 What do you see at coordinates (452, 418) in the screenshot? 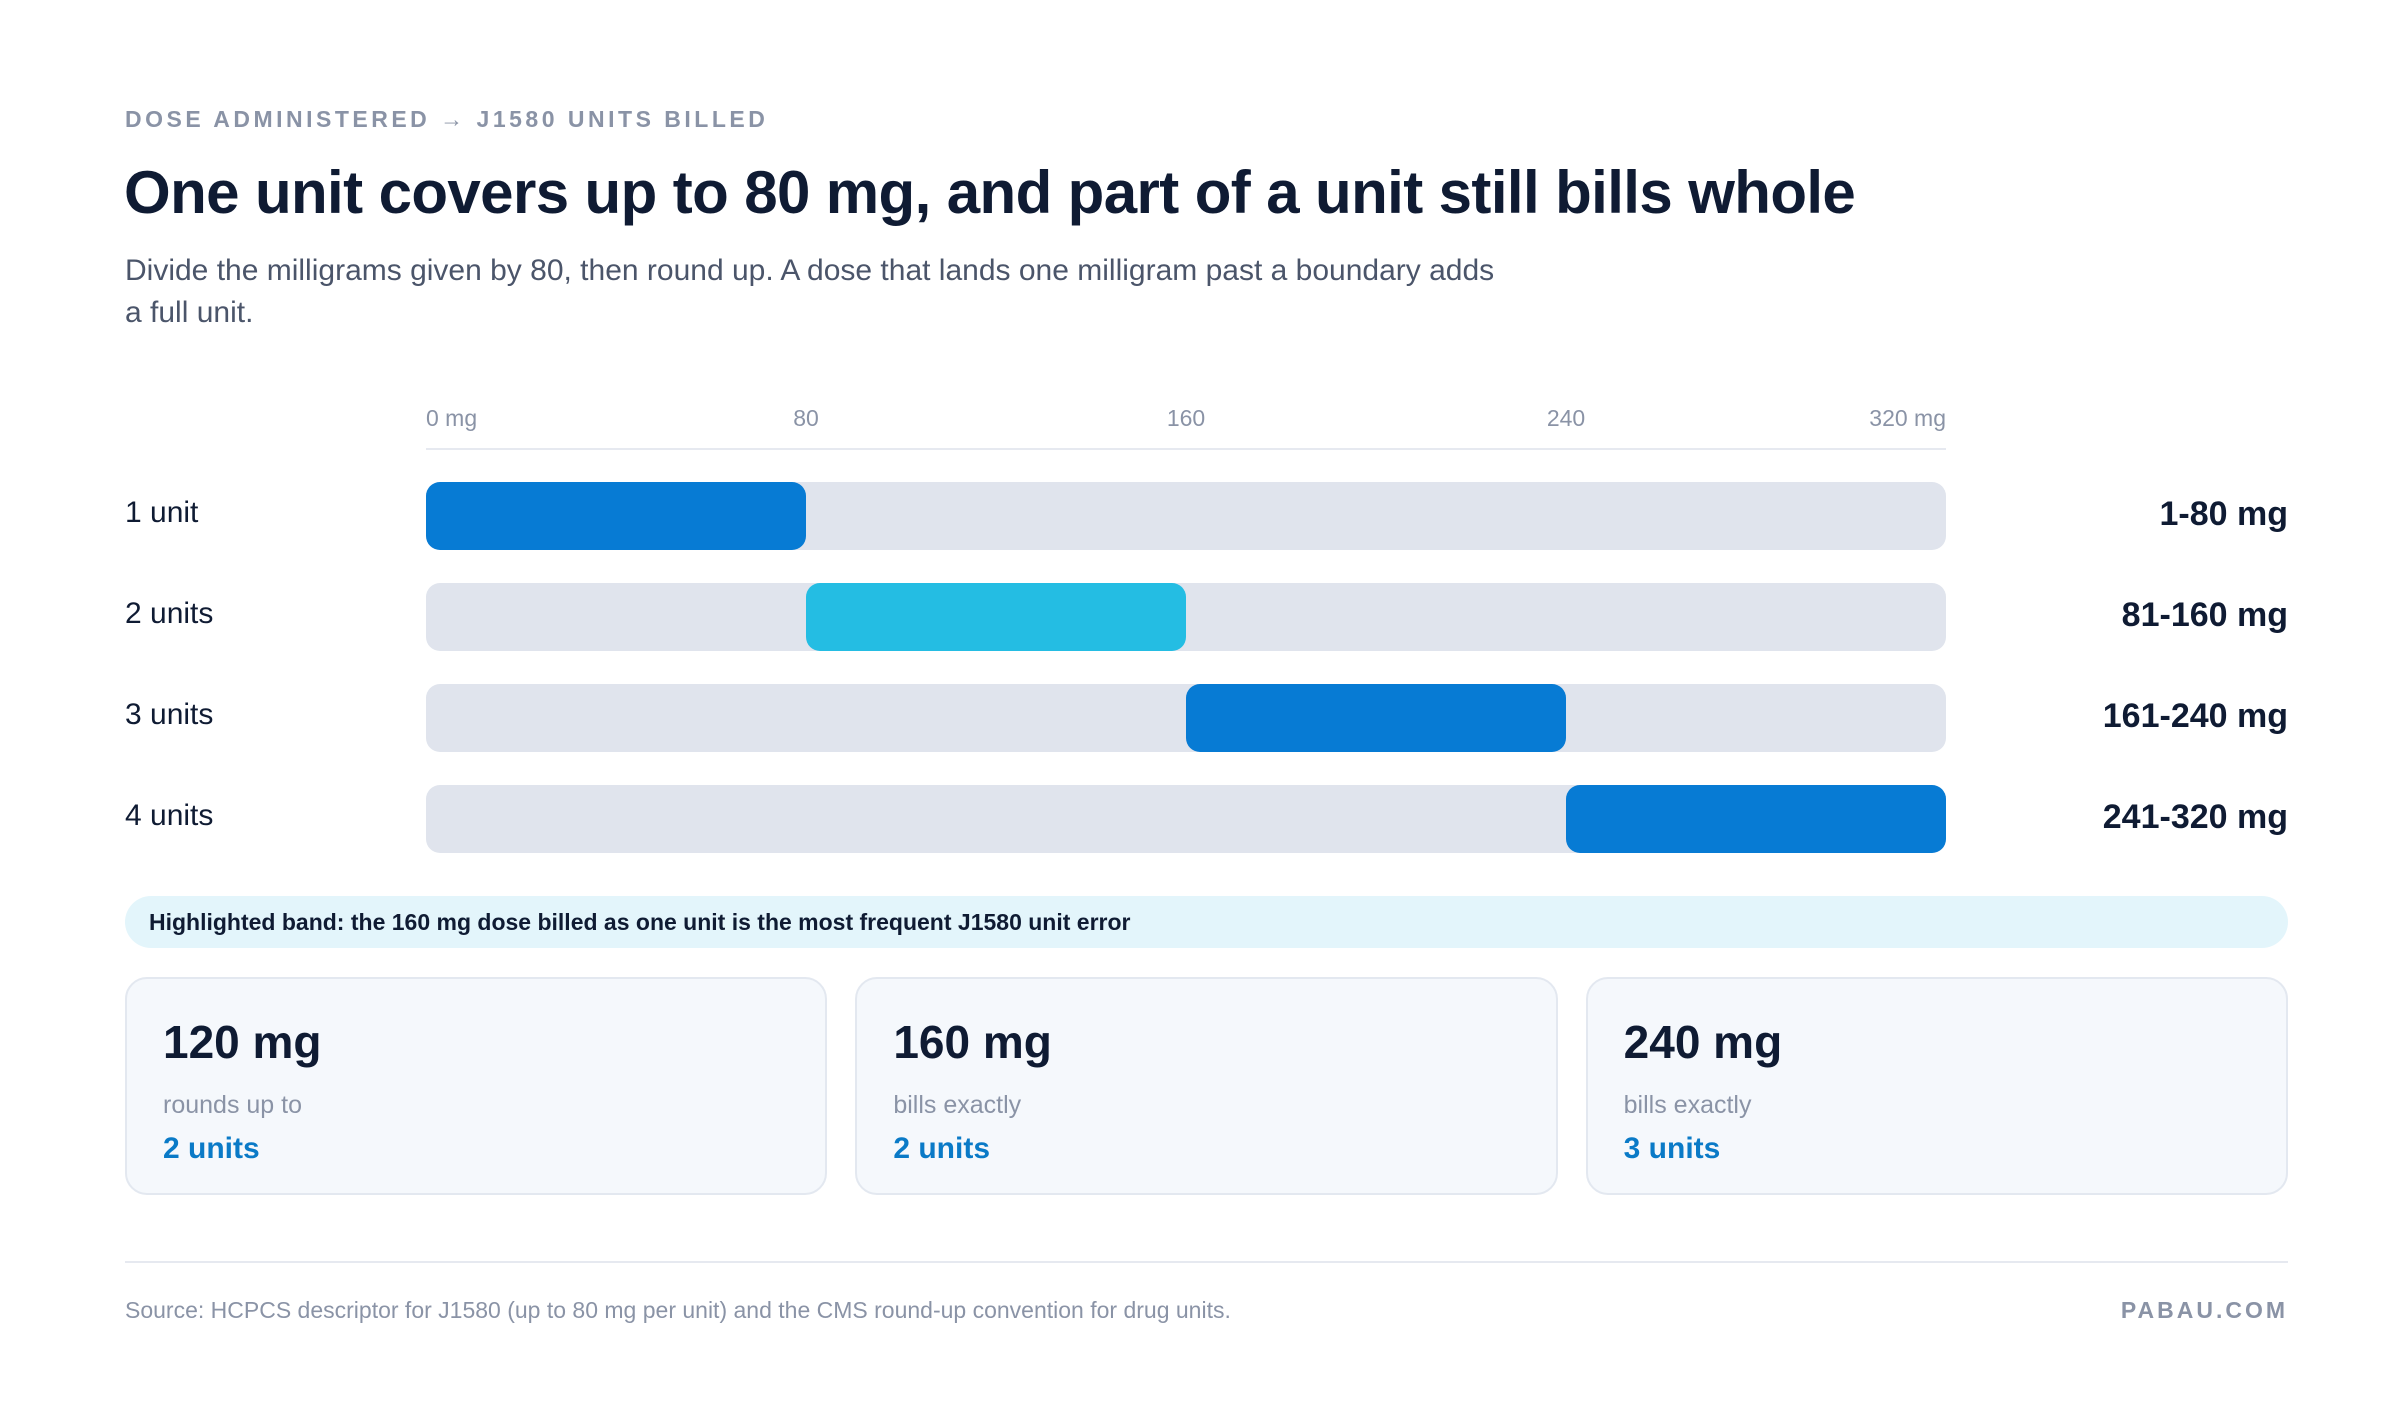
I see `x-tick-label: 0 mg` at bounding box center [452, 418].